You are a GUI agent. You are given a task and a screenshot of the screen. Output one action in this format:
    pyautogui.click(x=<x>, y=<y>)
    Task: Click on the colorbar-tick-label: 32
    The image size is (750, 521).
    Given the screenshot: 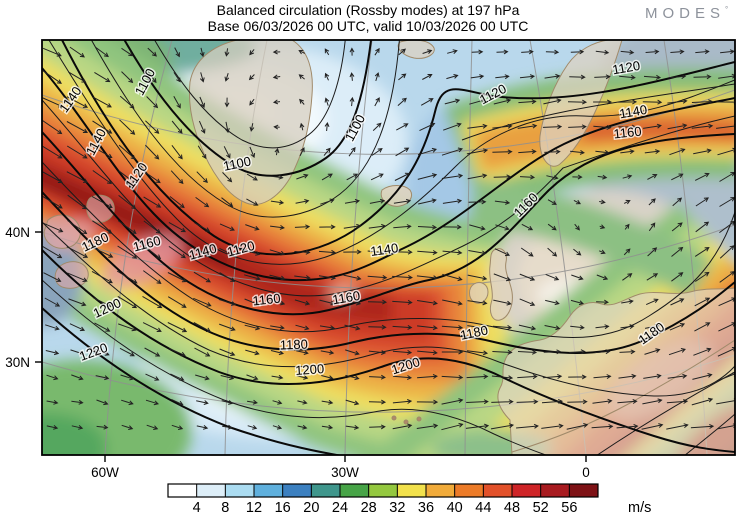 What is the action you would take?
    pyautogui.click(x=397, y=508)
    